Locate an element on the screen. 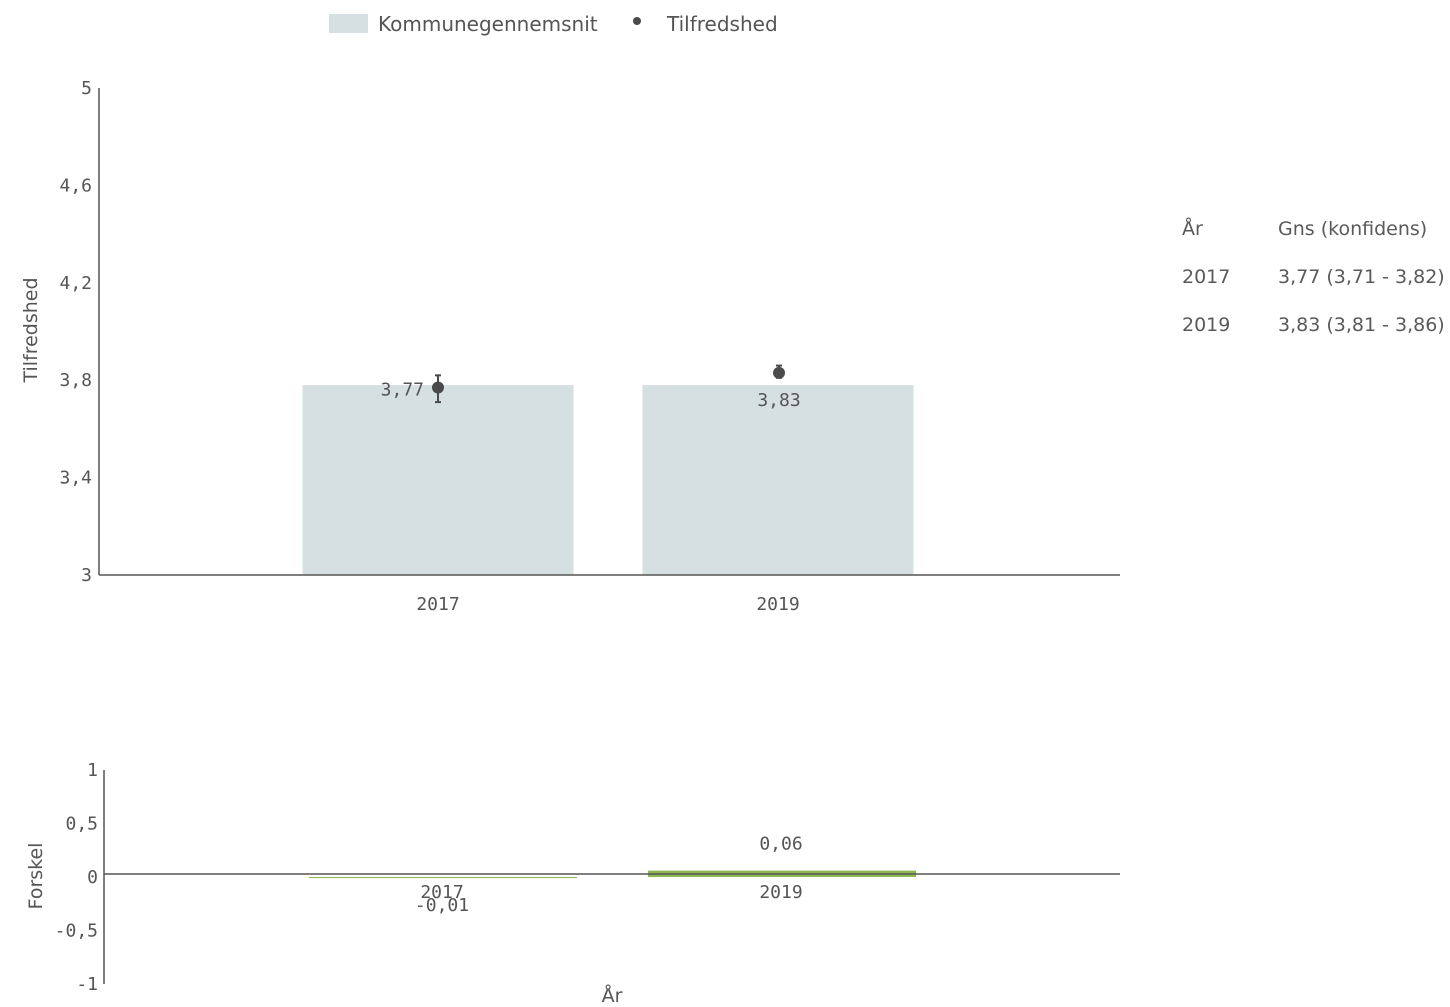 Image resolution: width=1450 pixels, height=1007 pixels. difference-x-tick-labels: 2017 2019 is located at coordinates (611, 892).